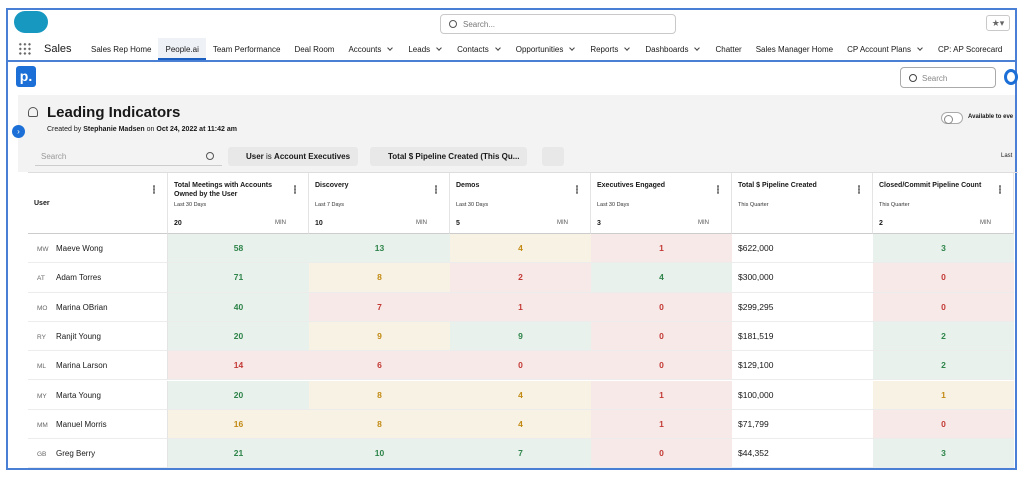 Image resolution: width=1024 pixels, height=478 pixels. What do you see at coordinates (1011, 77) in the screenshot?
I see `assistant-button` at bounding box center [1011, 77].